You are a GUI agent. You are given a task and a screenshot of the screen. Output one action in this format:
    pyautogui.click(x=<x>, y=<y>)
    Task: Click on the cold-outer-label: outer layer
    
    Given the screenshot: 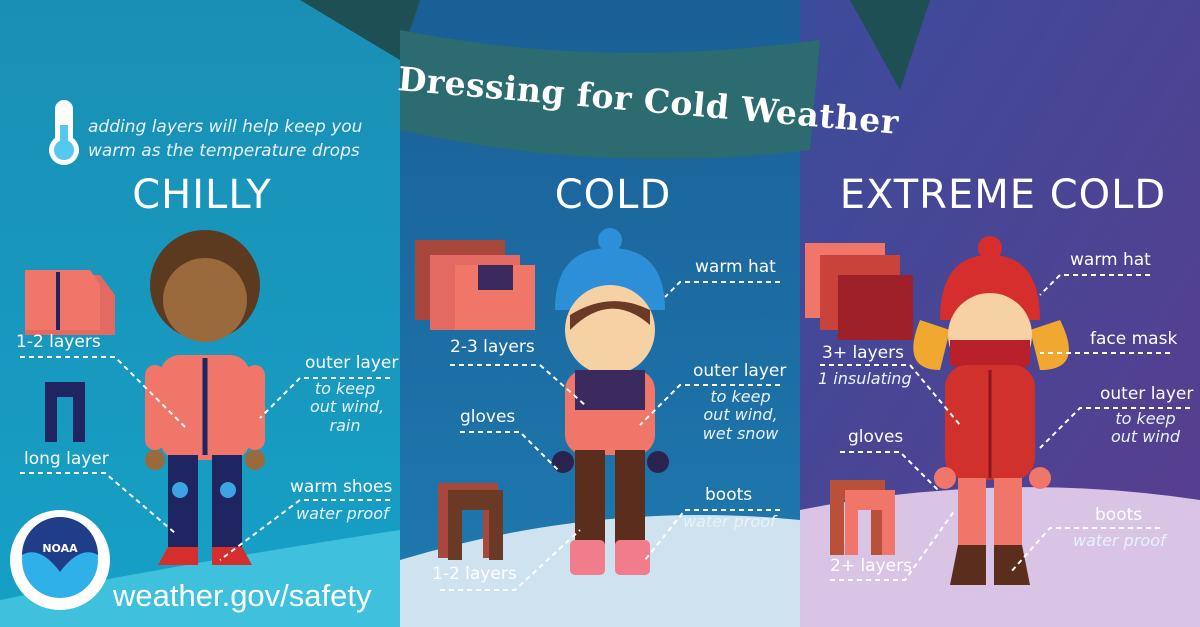 What is the action you would take?
    pyautogui.click(x=740, y=371)
    